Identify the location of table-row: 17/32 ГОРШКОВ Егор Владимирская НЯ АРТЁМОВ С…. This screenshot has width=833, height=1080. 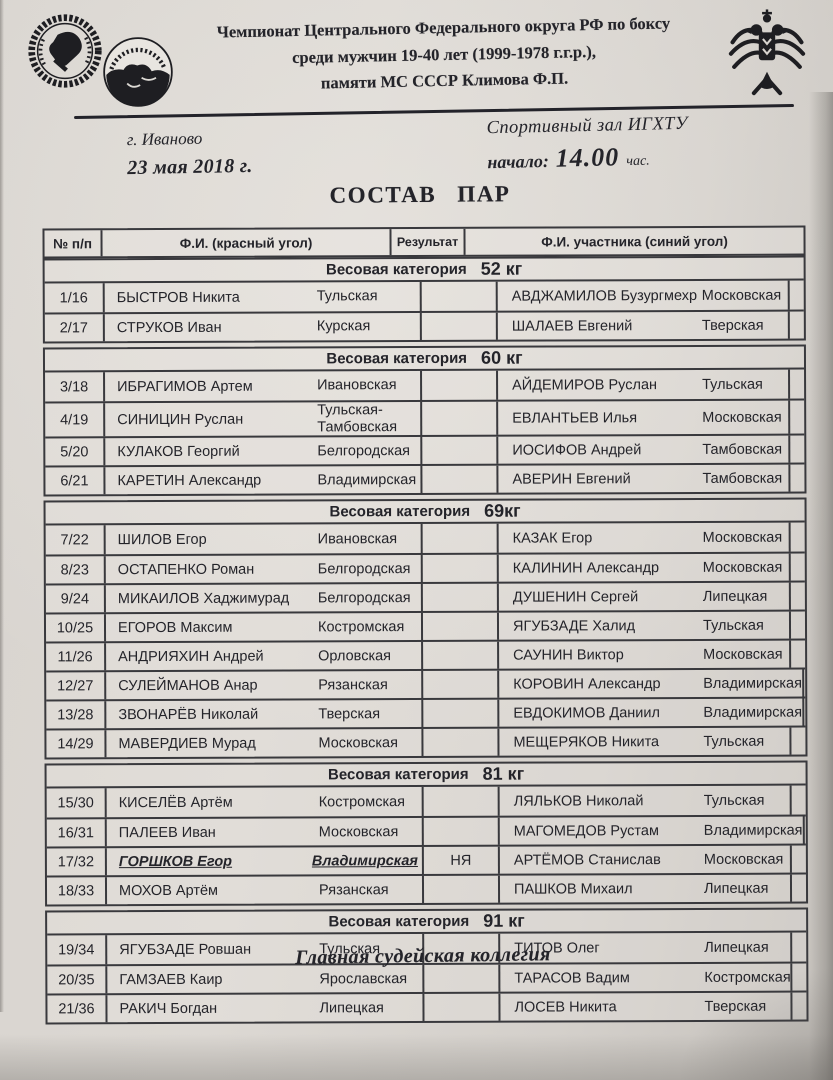
(426, 859).